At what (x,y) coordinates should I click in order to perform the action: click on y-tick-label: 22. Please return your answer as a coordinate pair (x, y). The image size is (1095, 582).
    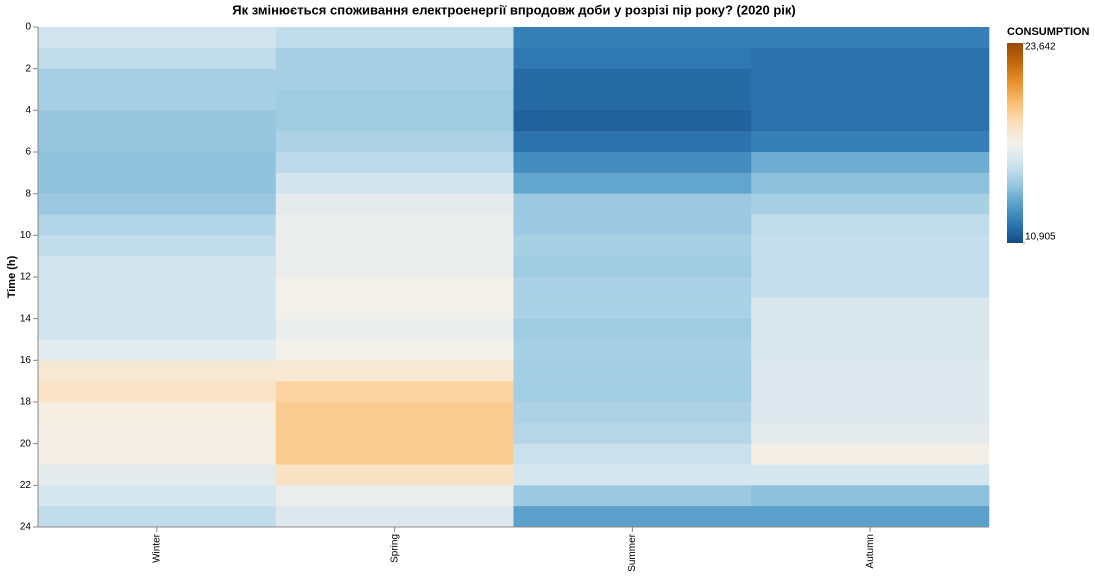
    Looking at the image, I should click on (26, 485).